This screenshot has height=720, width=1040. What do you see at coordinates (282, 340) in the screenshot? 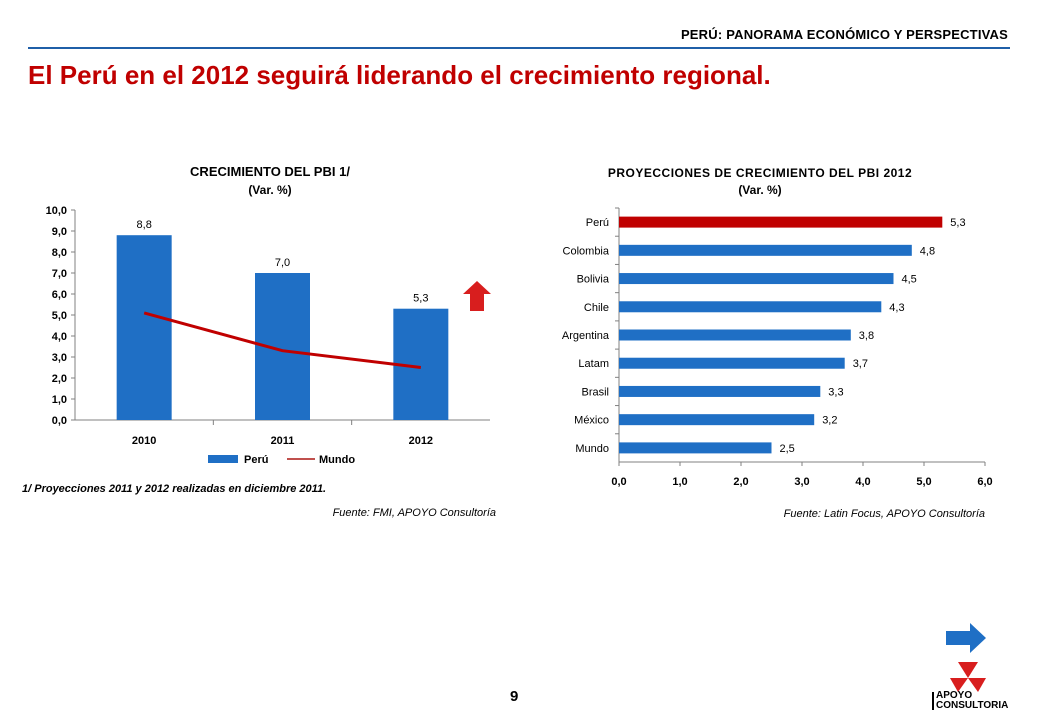
I see `mundo-line` at bounding box center [282, 340].